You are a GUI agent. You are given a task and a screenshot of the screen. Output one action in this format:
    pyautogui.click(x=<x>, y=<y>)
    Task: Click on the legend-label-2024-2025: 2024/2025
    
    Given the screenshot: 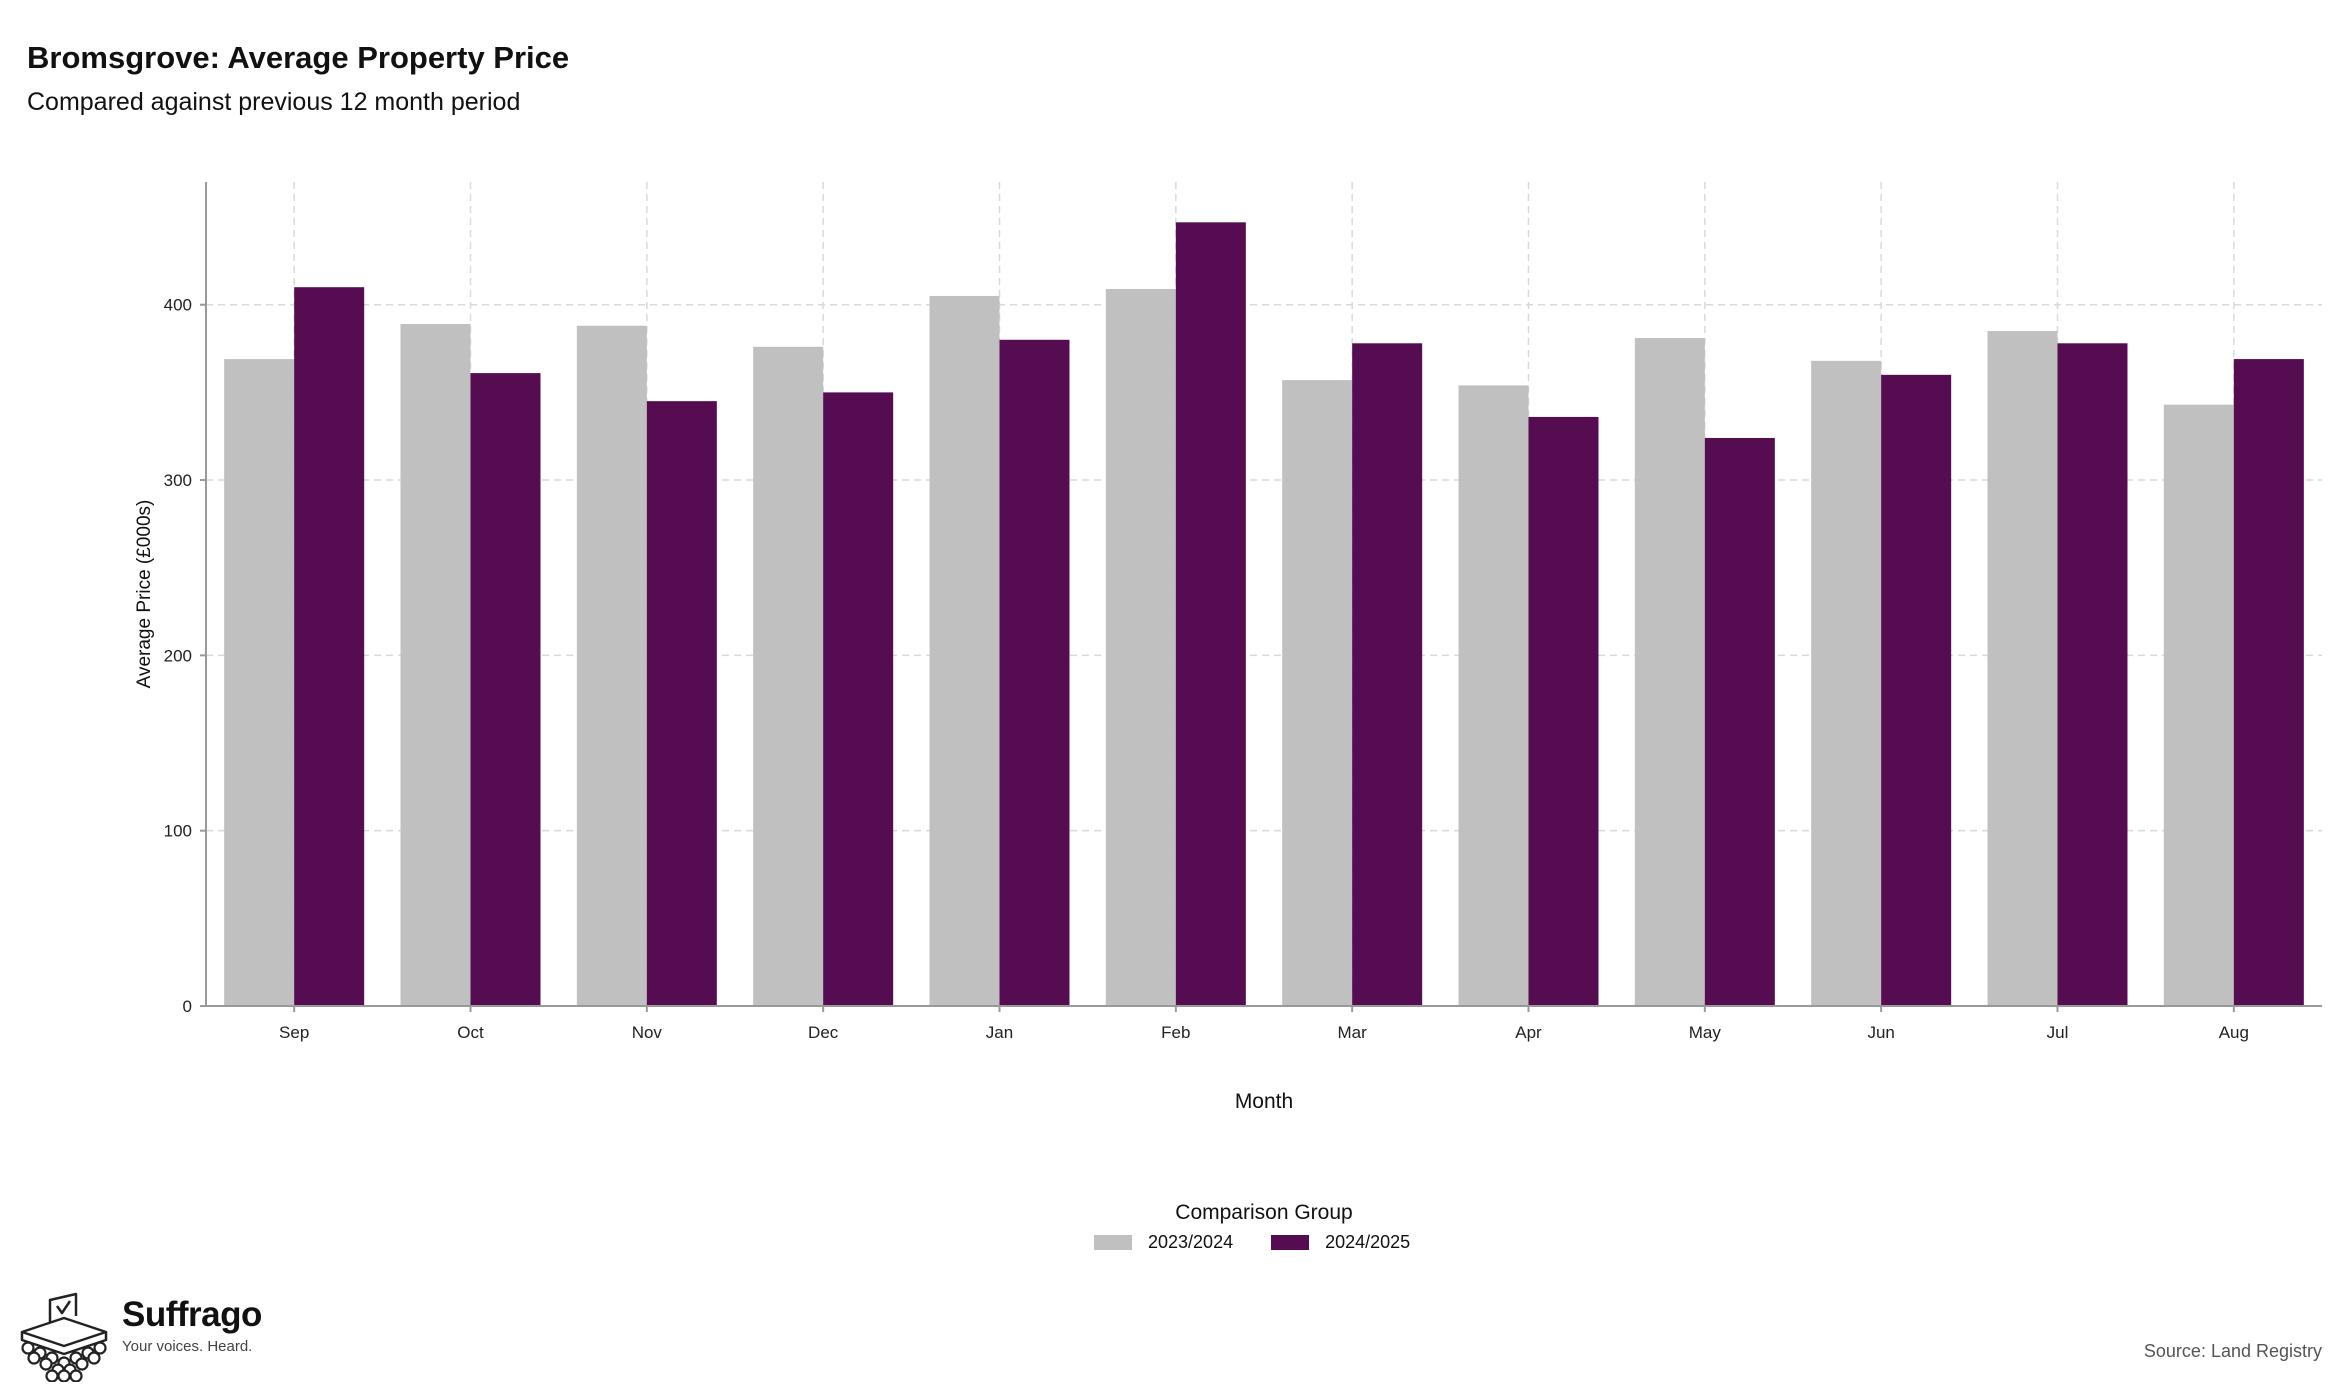 What is the action you would take?
    pyautogui.click(x=1368, y=1242)
    